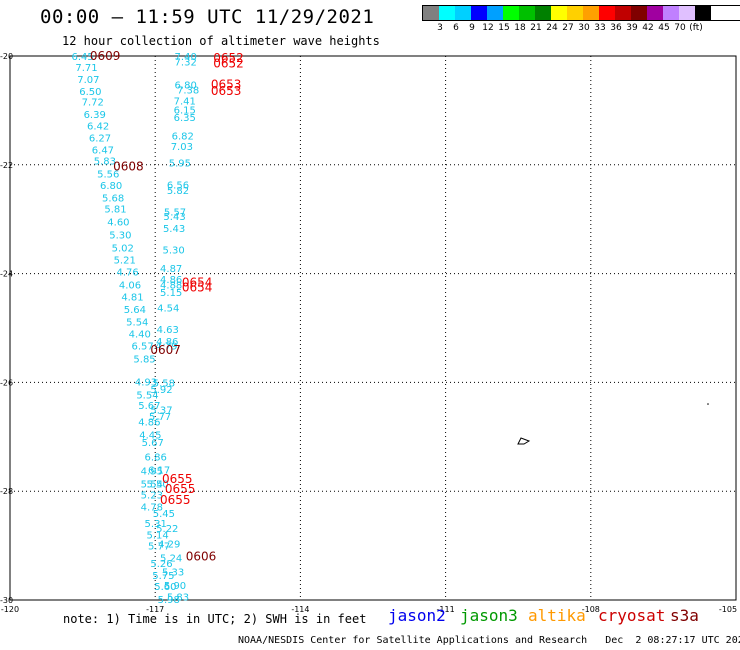 The image size is (740, 650). I want to click on y-tick-label: -28, so click(6, 491).